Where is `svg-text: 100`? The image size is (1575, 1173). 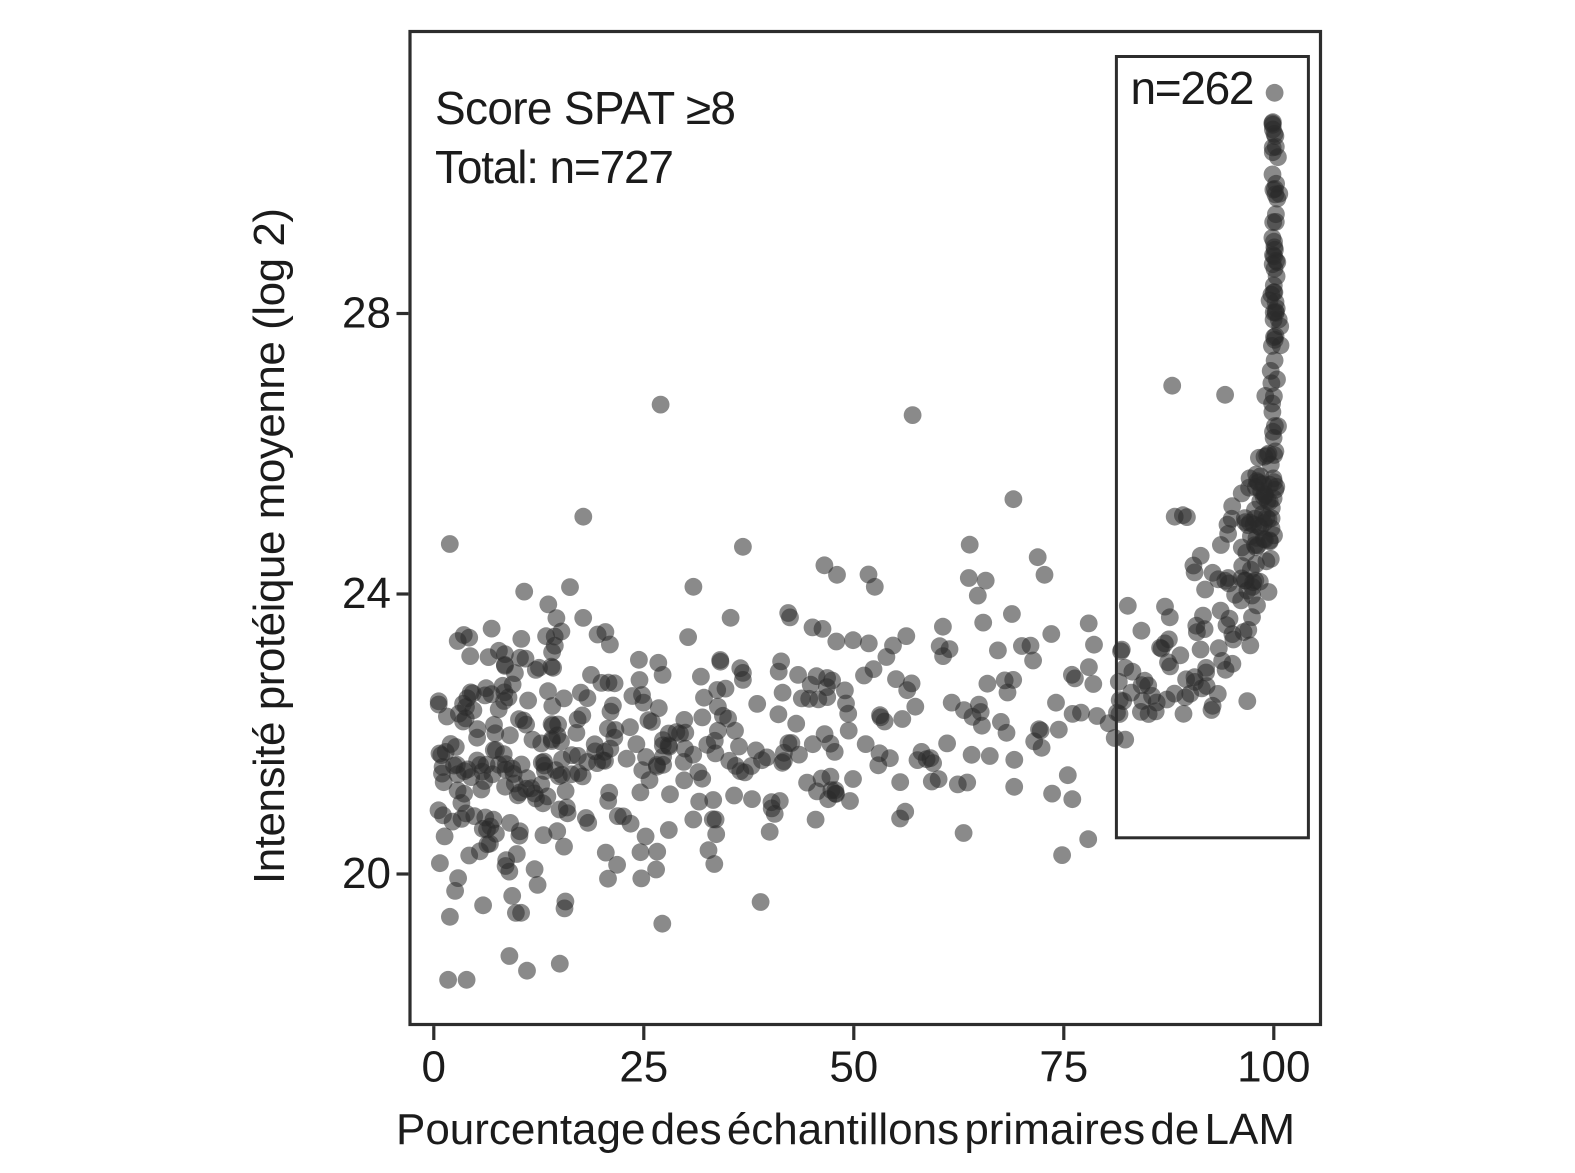 svg-text: 100 is located at coordinates (1273, 1067).